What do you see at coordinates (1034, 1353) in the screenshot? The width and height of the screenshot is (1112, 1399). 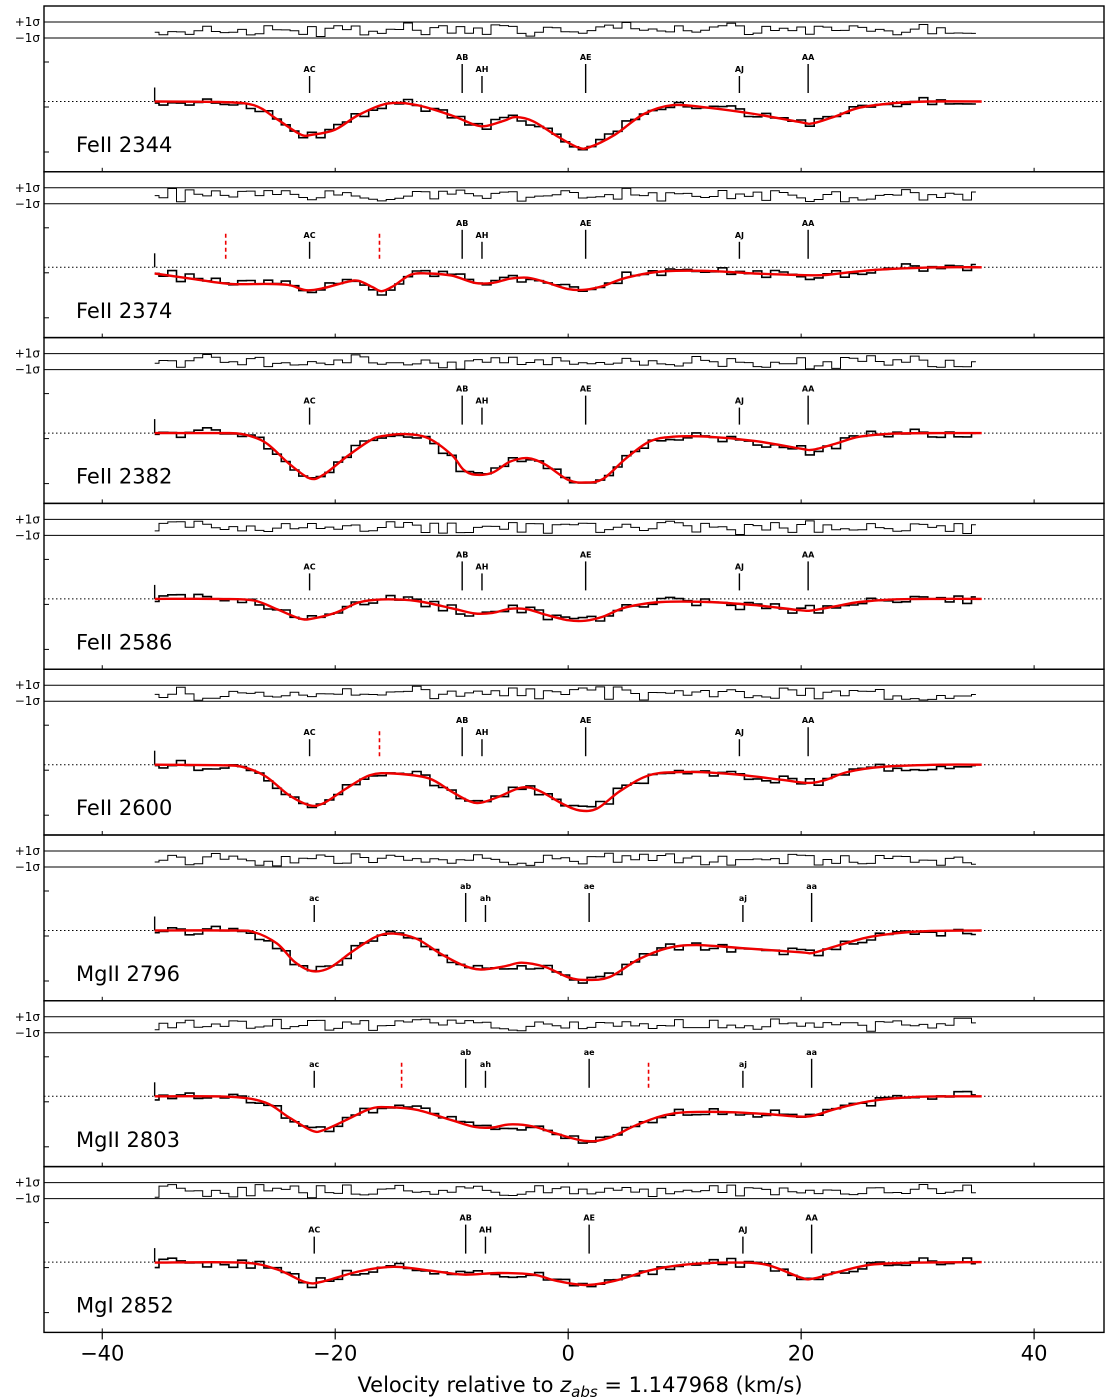 I see `x-tick-label: 40` at bounding box center [1034, 1353].